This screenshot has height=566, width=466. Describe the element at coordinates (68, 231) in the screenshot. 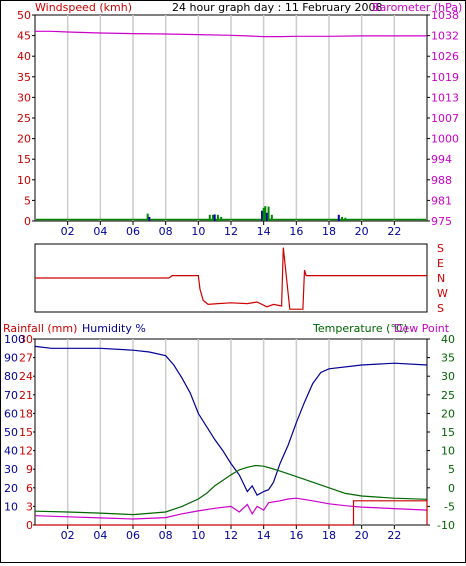

I see `p1-x-tick-label: 02` at that location.